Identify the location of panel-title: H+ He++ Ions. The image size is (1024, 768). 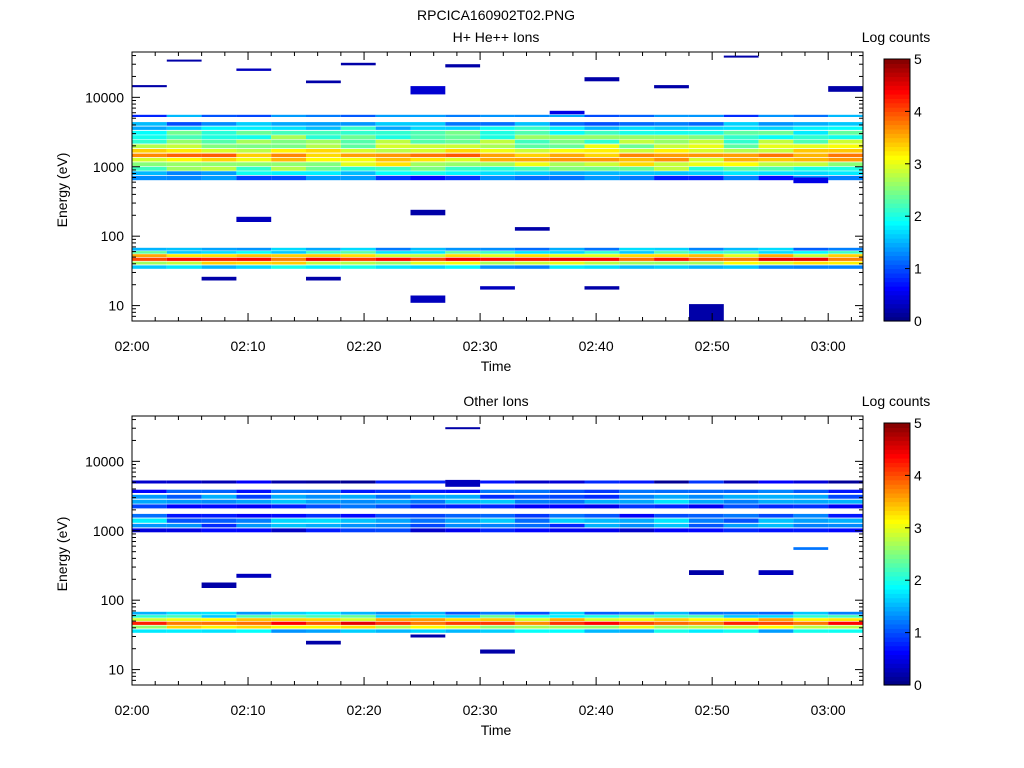
(496, 37).